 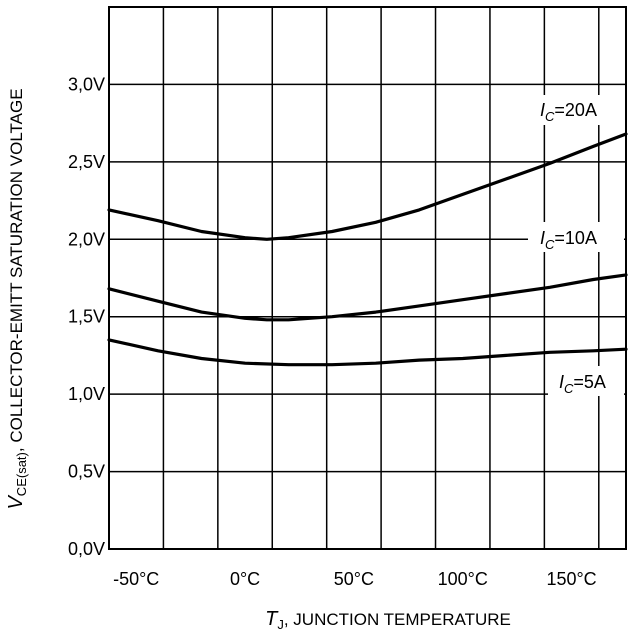 I want to click on y-tick-label: 2,5V, so click(x=86, y=162).